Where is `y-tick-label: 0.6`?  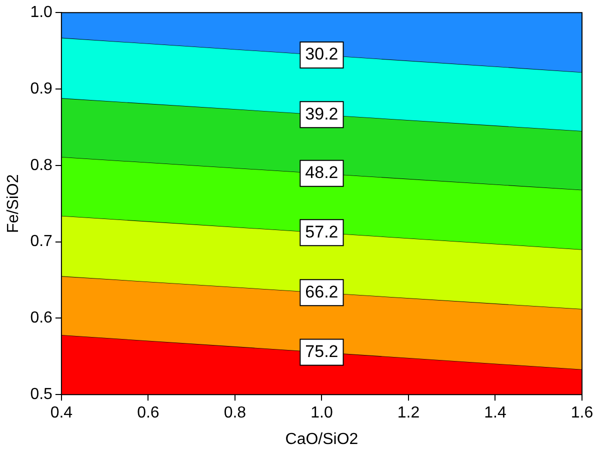
y-tick-label: 0.6 is located at coordinates (41, 318).